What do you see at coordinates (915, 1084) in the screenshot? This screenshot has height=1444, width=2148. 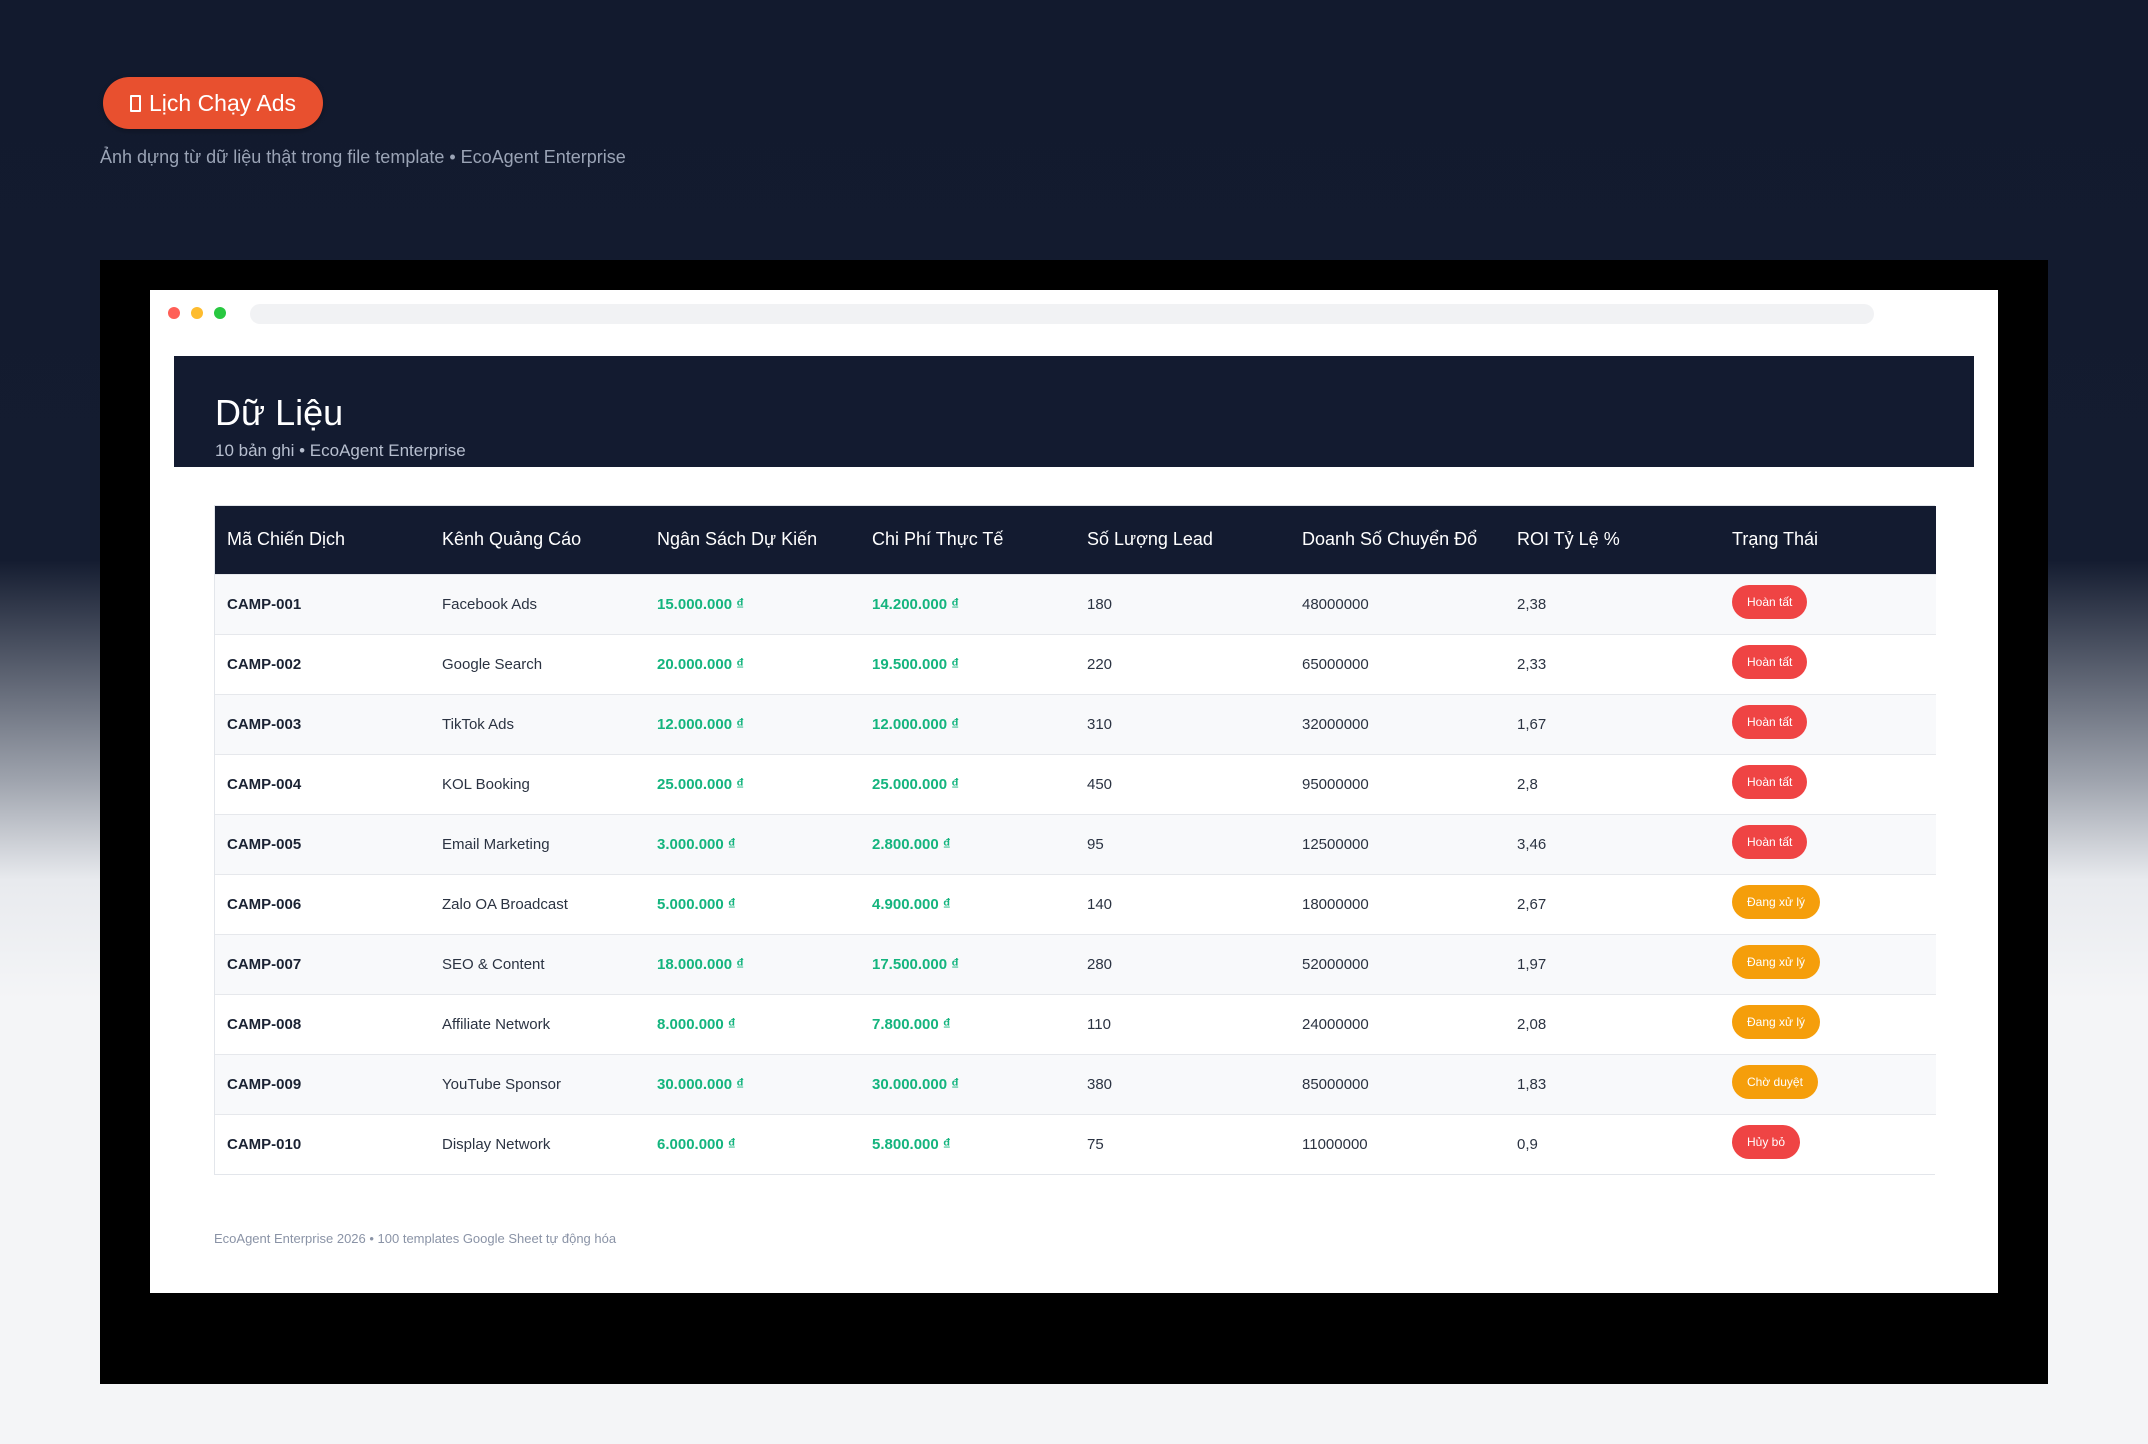 I see `cost-cell: 30.000.000 ₫` at bounding box center [915, 1084].